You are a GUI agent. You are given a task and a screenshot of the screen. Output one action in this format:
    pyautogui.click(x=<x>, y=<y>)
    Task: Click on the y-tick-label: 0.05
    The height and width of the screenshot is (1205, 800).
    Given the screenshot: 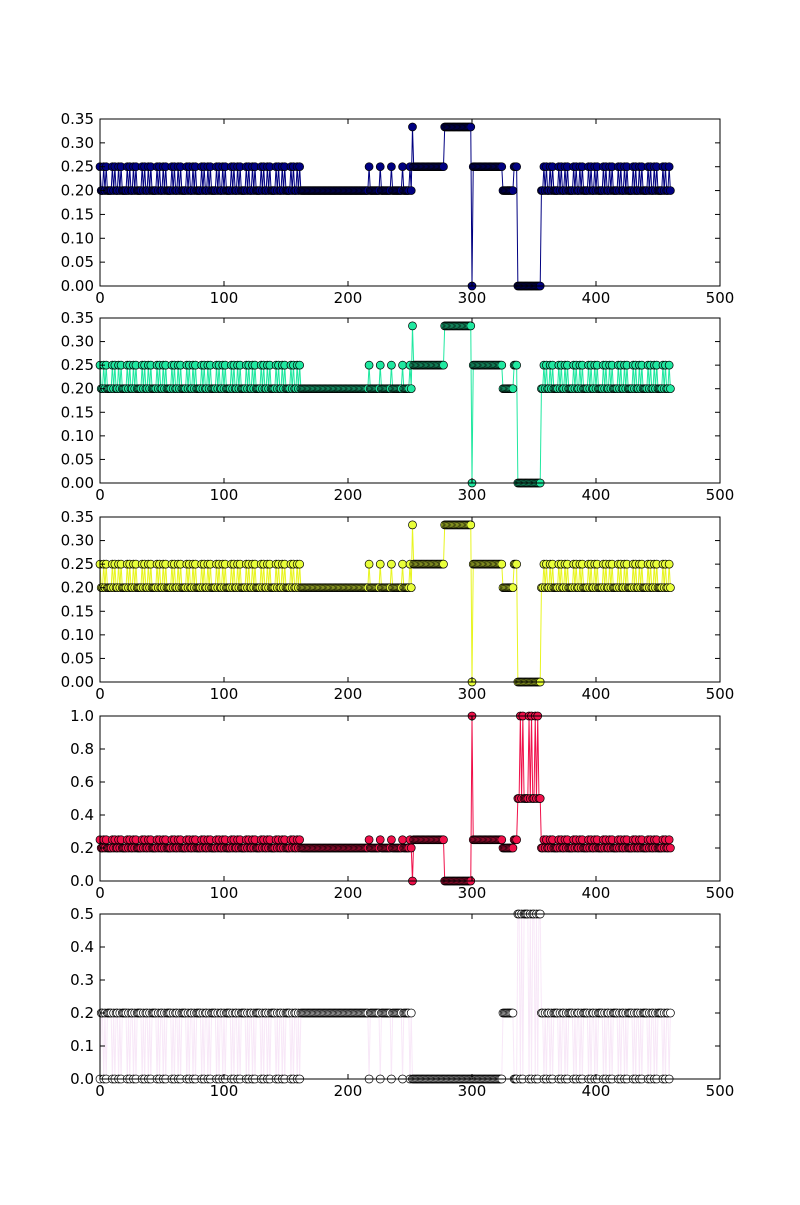 What is the action you would take?
    pyautogui.click(x=77, y=658)
    